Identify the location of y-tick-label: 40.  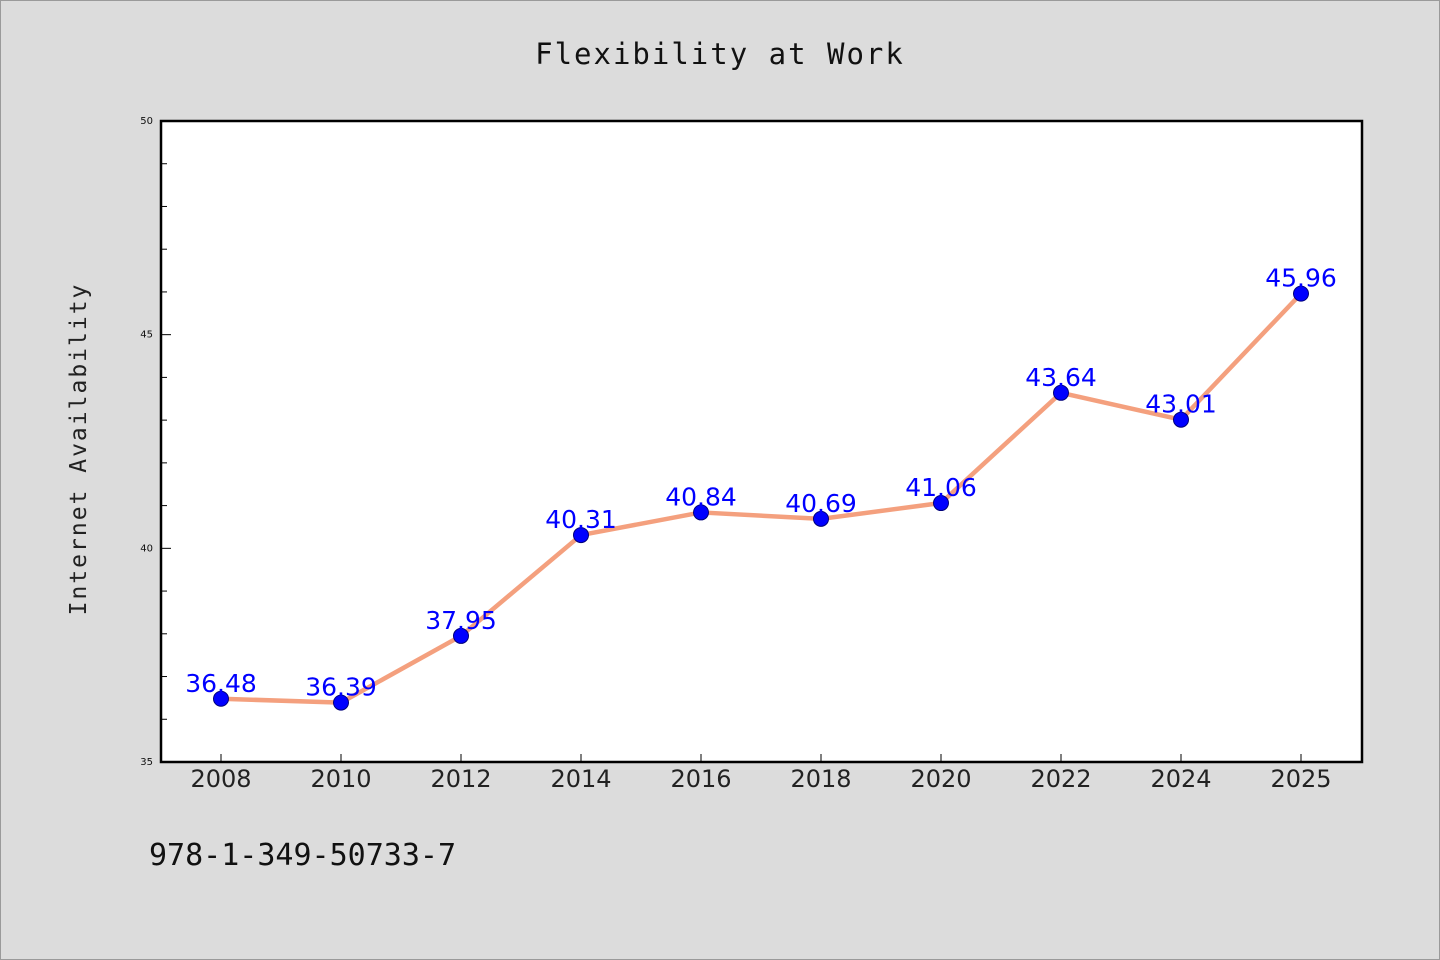
(146, 548).